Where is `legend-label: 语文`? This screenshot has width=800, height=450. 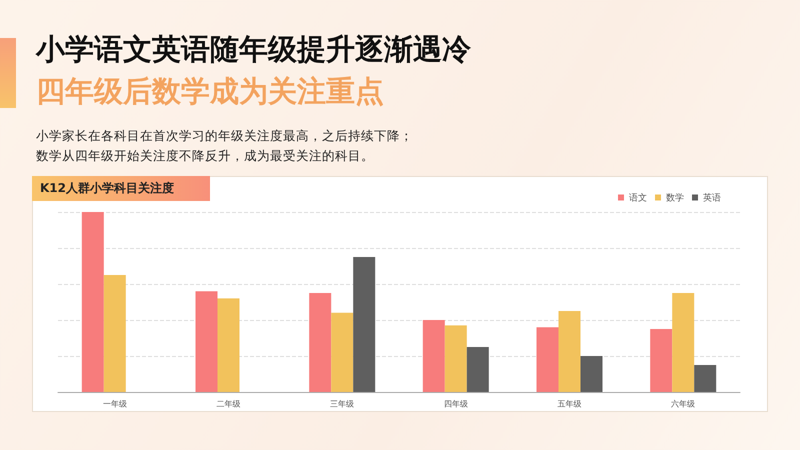 legend-label: 语文 is located at coordinates (638, 197).